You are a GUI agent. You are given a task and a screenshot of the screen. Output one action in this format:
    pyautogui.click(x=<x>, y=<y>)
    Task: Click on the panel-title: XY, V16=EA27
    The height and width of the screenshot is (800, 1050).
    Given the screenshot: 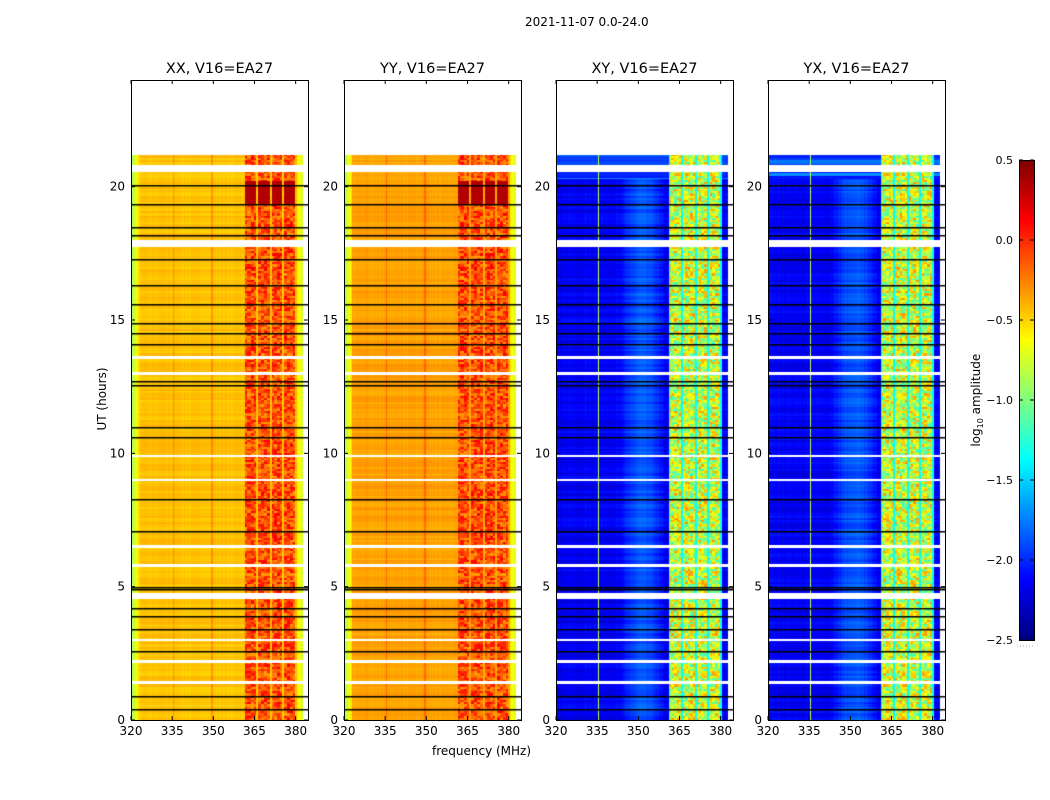 What is the action you would take?
    pyautogui.click(x=644, y=69)
    